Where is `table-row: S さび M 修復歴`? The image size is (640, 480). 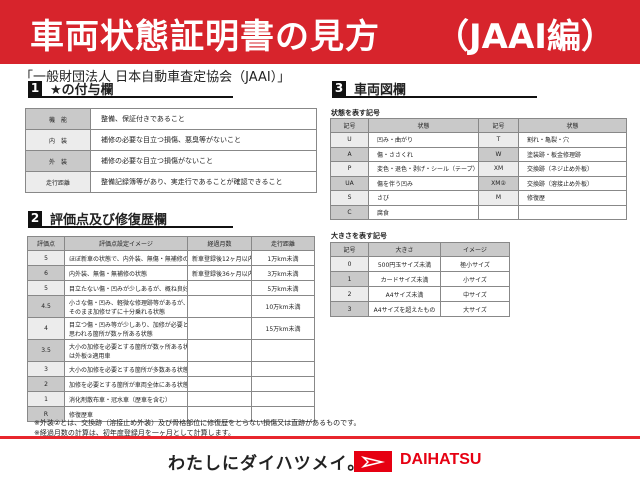 table-row: S さび M 修復歴 is located at coordinates (478, 198).